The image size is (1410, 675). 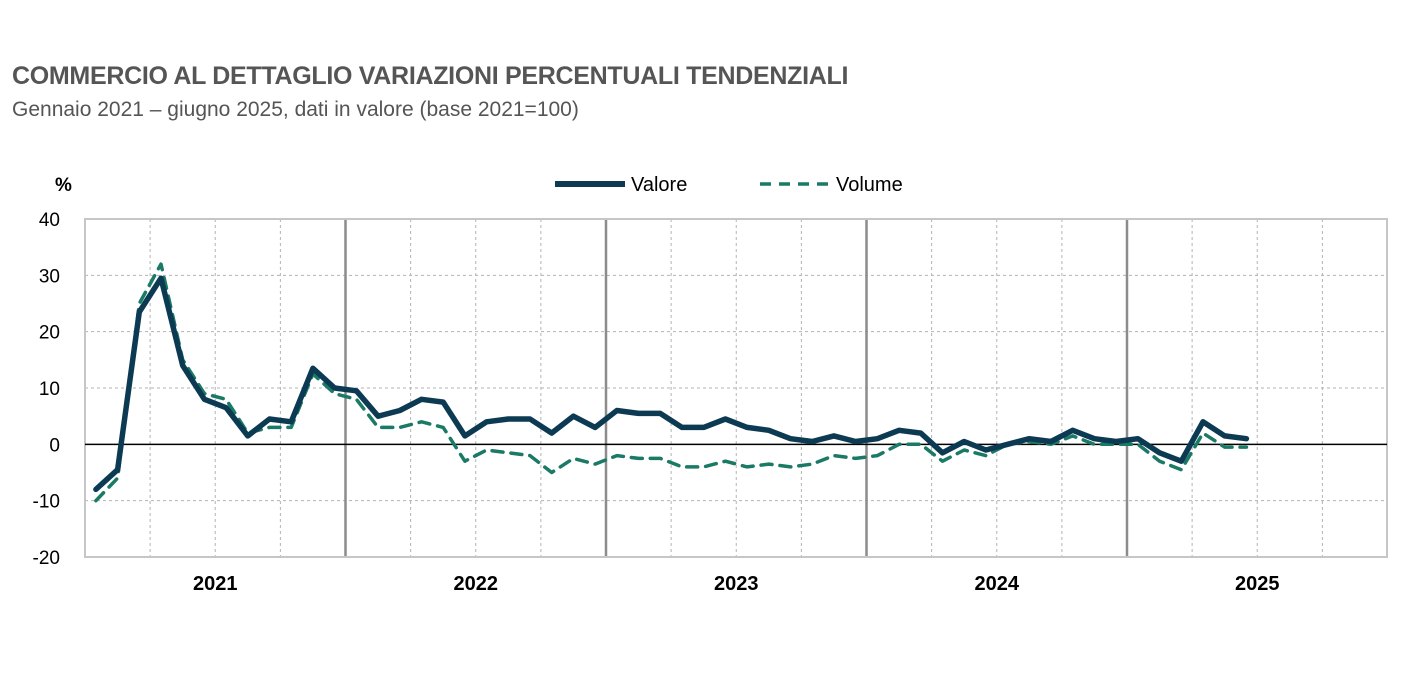 I want to click on y-tick-label: 10, so click(x=49, y=389).